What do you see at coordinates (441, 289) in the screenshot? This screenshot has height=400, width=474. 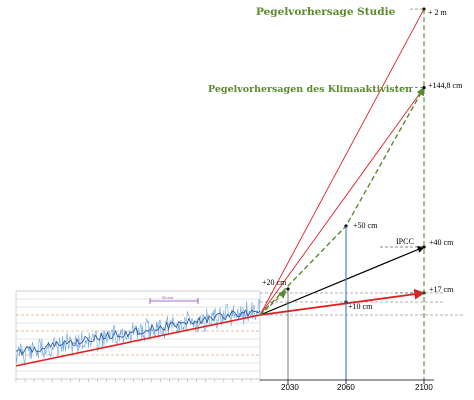 I see `end-label-17cm: +17 cm` at bounding box center [441, 289].